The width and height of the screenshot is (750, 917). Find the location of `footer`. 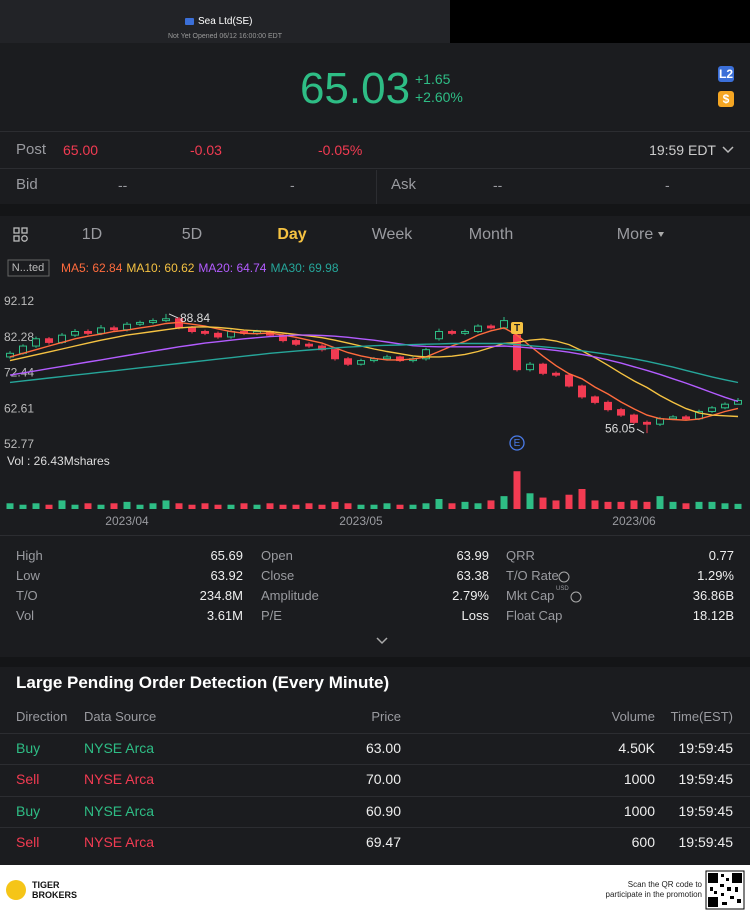

footer is located at coordinates (375, 891).